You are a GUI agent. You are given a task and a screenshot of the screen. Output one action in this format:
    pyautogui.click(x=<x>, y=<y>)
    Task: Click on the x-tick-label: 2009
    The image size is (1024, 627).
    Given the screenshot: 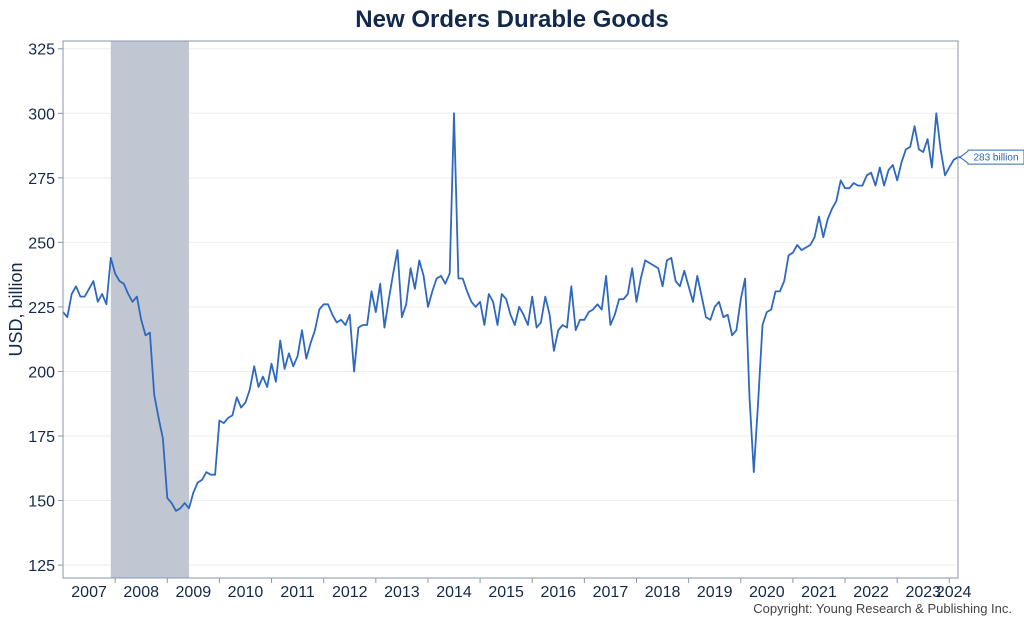 What is the action you would take?
    pyautogui.click(x=194, y=592)
    